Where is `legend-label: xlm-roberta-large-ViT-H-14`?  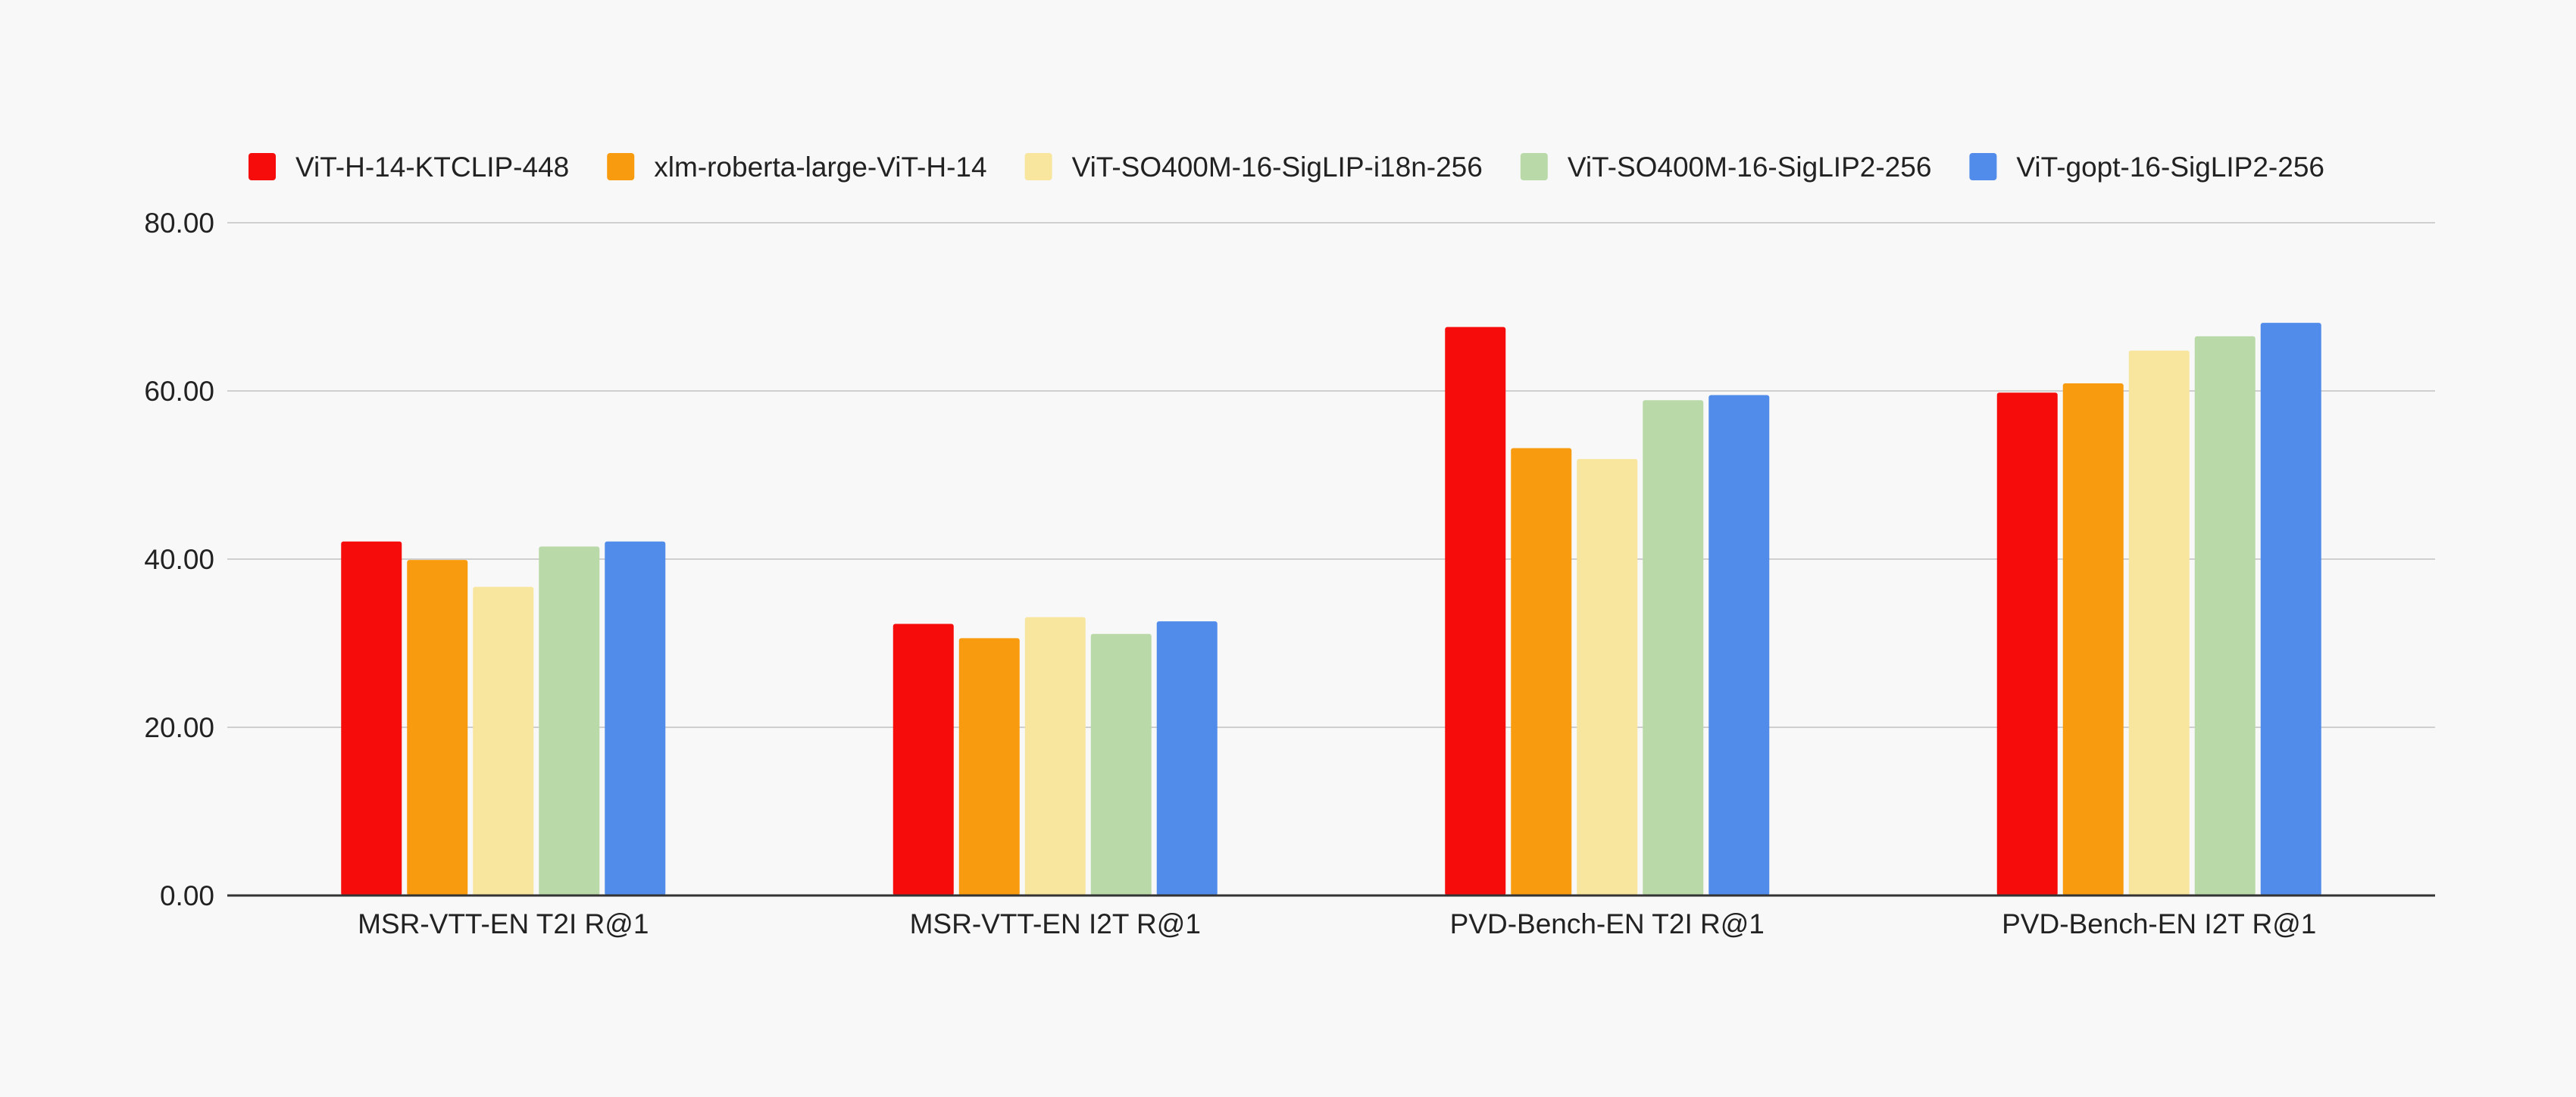
legend-label: xlm-roberta-large-ViT-H-14 is located at coordinates (820, 167).